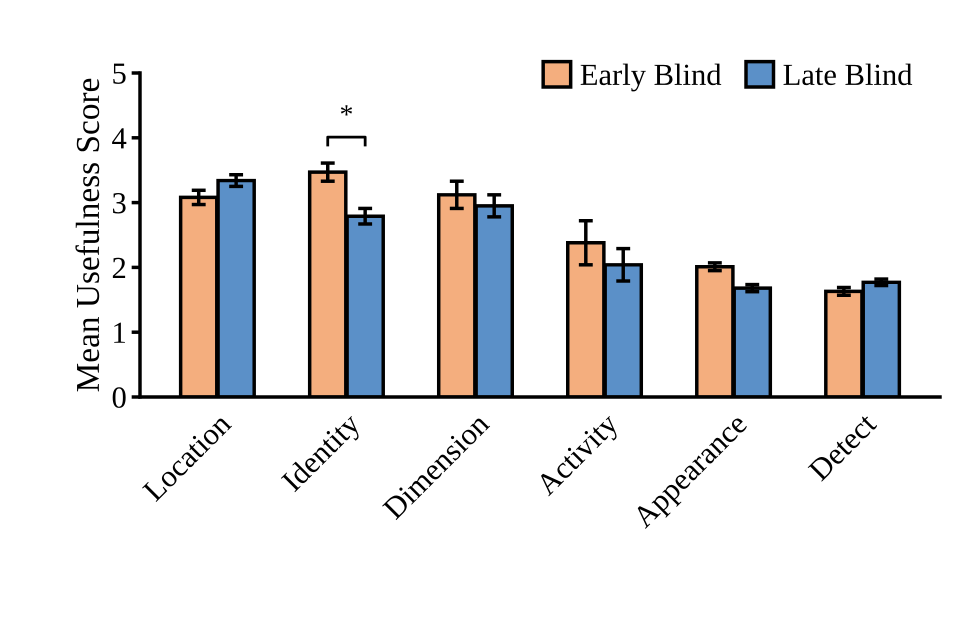  Describe the element at coordinates (848, 75) in the screenshot. I see `legend-label: Late Blind` at that location.